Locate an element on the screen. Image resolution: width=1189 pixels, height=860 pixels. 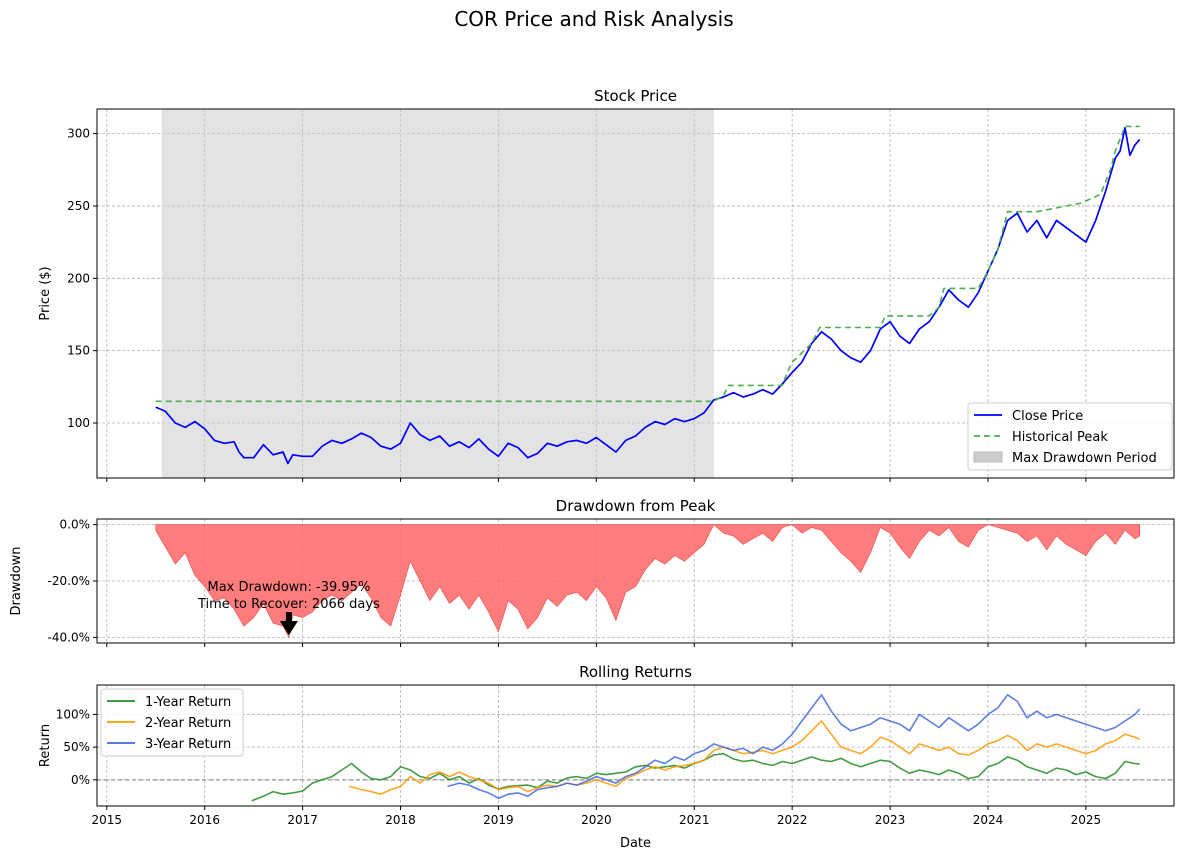
x-tick: 2020 is located at coordinates (596, 816).